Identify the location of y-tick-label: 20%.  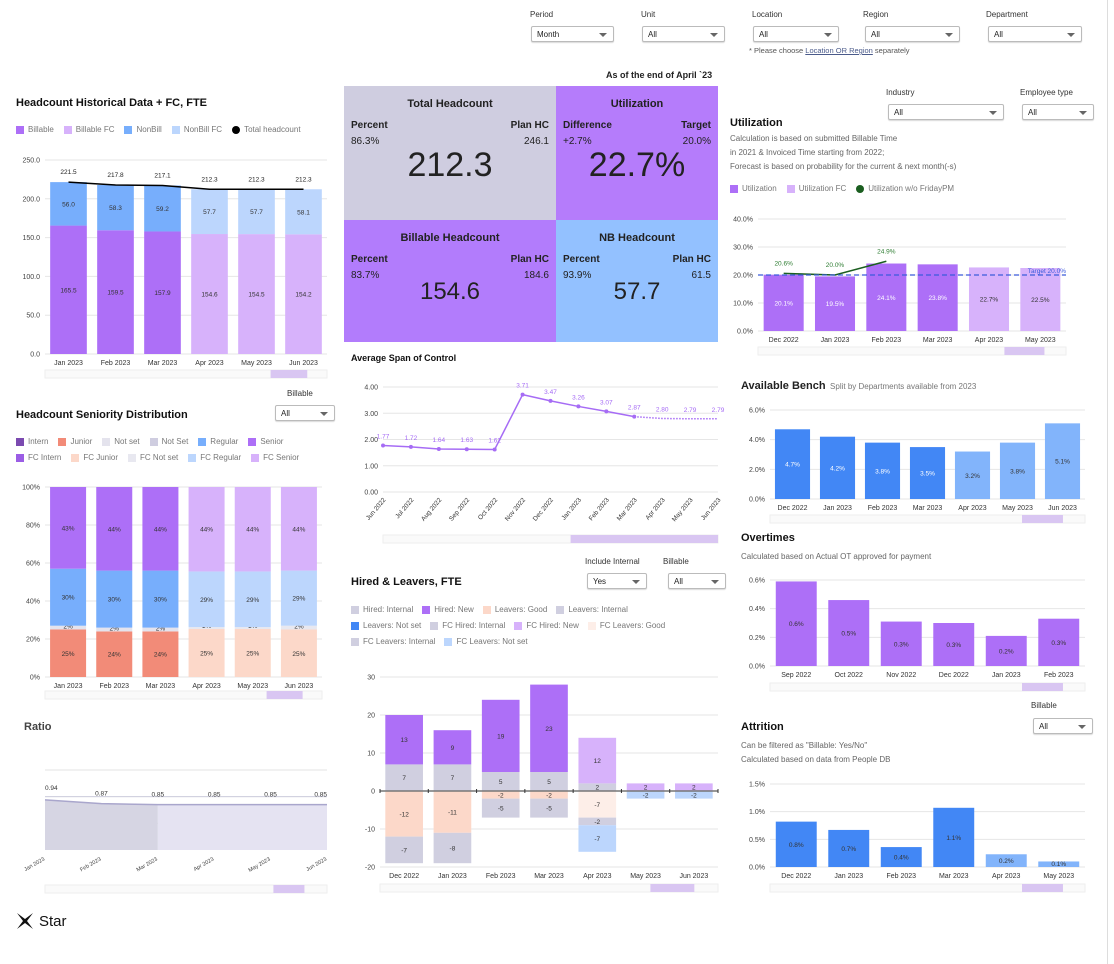
(33, 640).